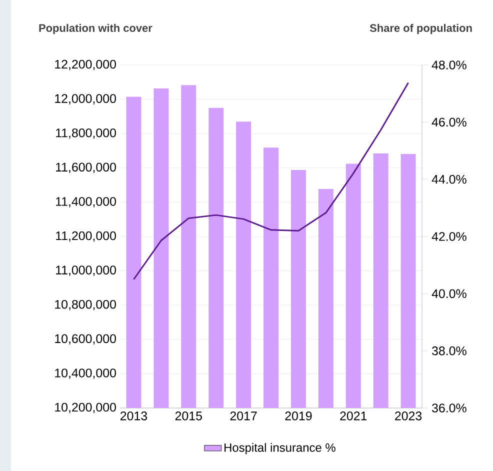 This screenshot has height=471, width=493. Describe the element at coordinates (85, 99) in the screenshot. I see `y-tick-label: 12,000,000` at that location.